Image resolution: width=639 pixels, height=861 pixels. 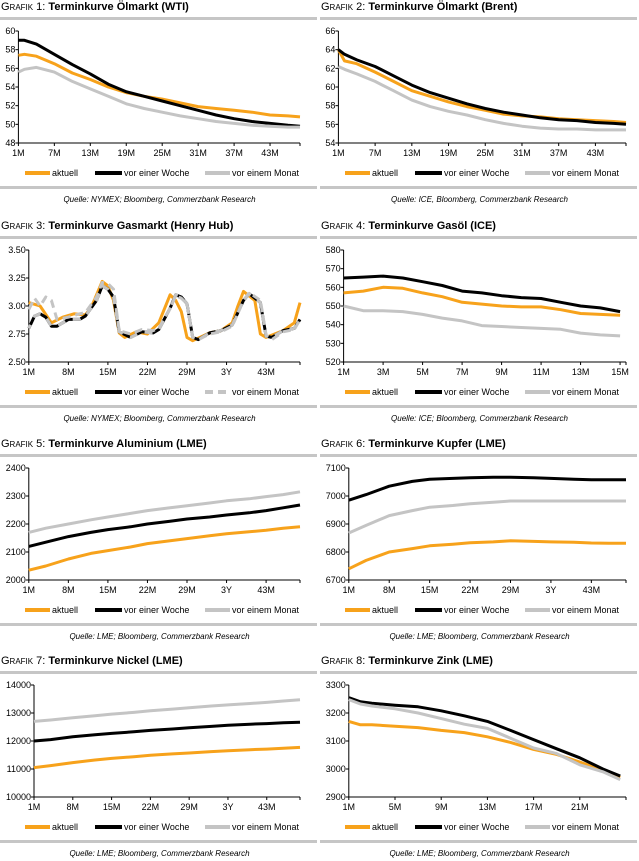 I want to click on x-tick-label: 19M, so click(x=449, y=153).